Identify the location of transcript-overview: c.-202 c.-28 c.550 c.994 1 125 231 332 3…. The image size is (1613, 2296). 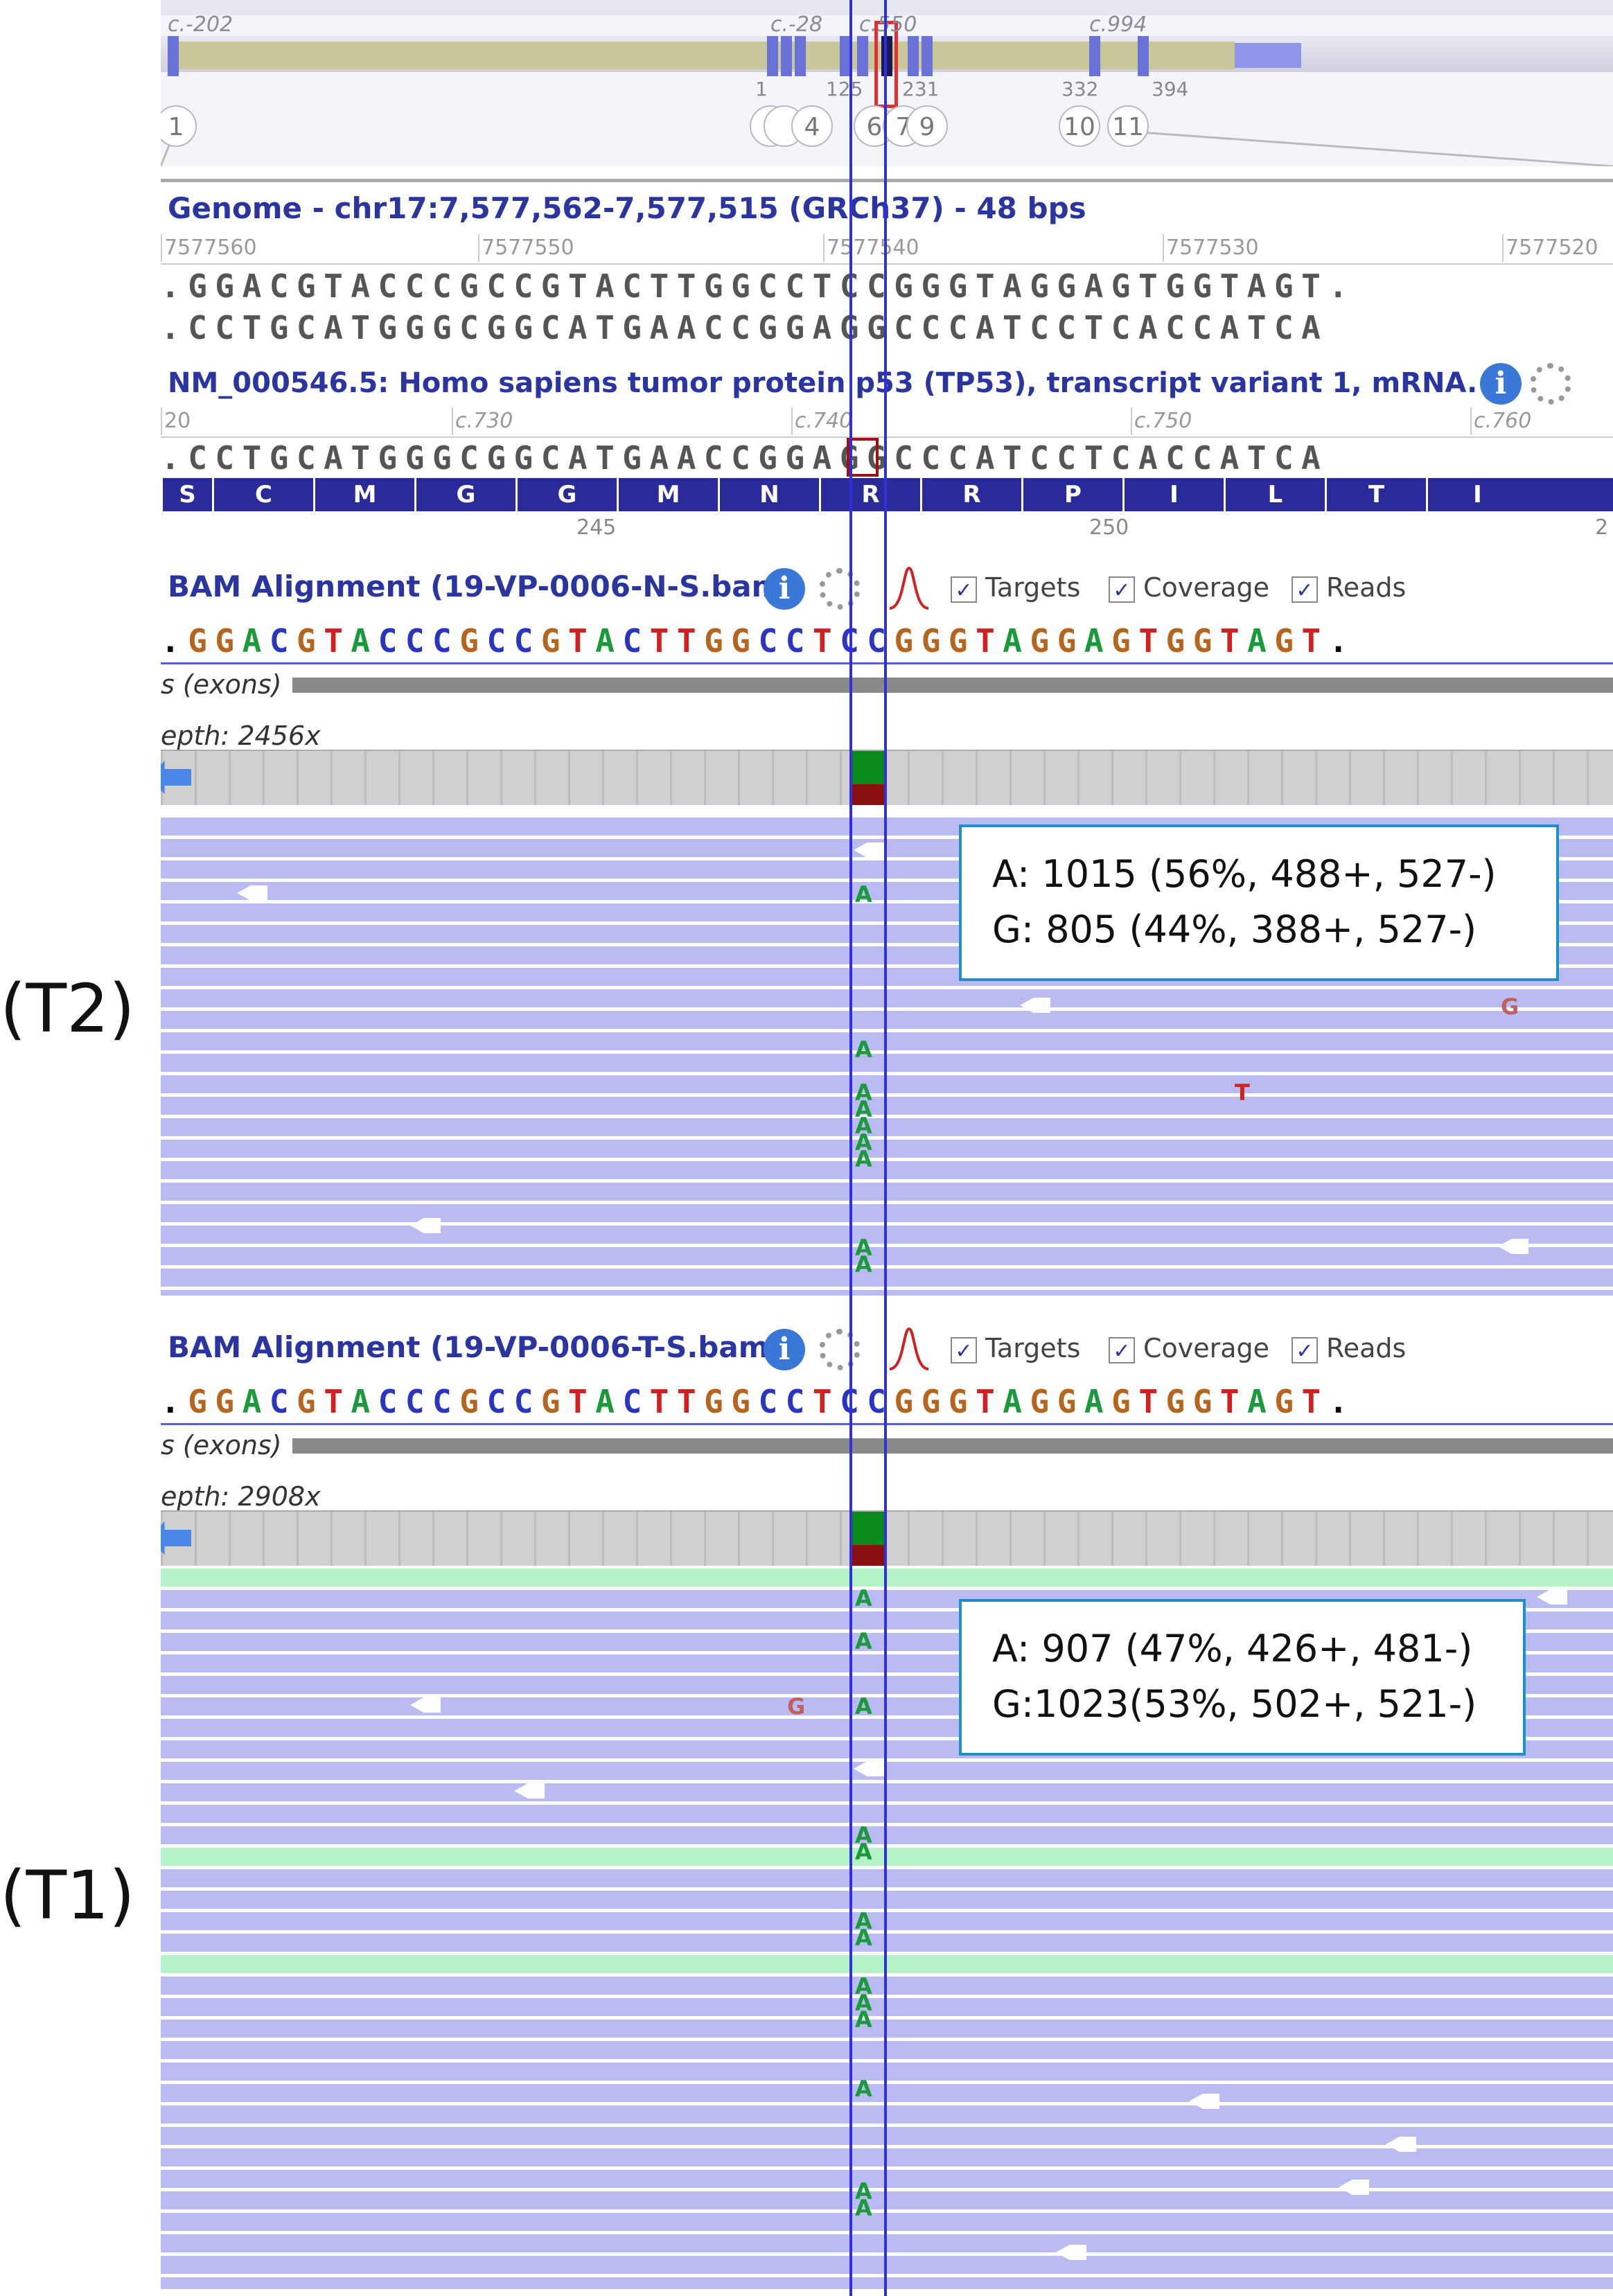
(887, 83).